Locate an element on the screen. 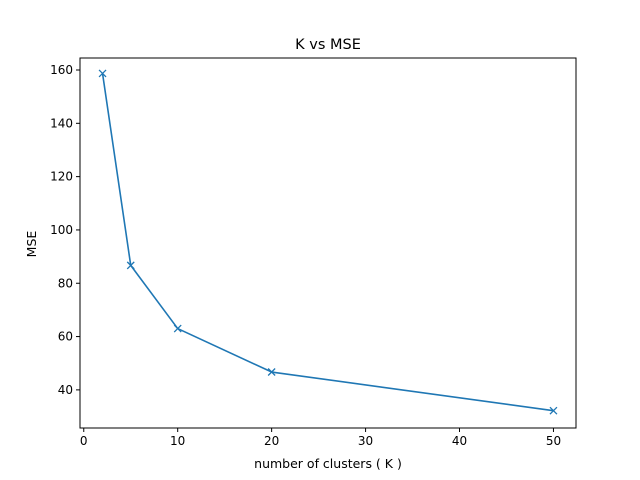 The width and height of the screenshot is (640, 480). y-tick-label: 60 is located at coordinates (65, 337).